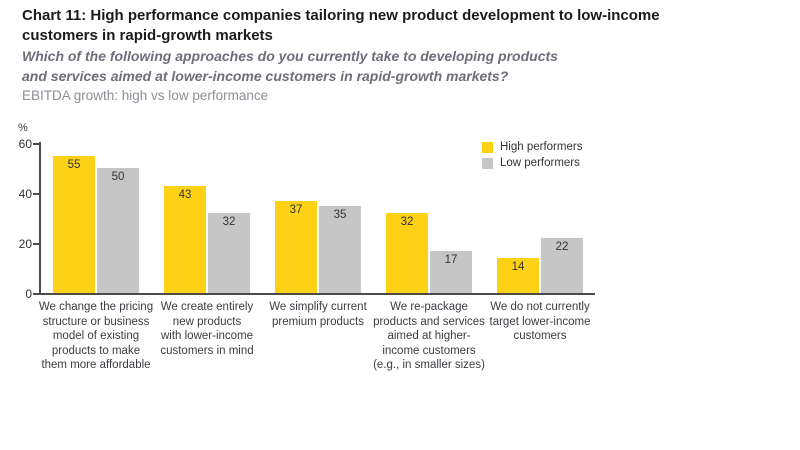 The image size is (800, 450). I want to click on chart-legend: High performers Low performers, so click(532, 155).